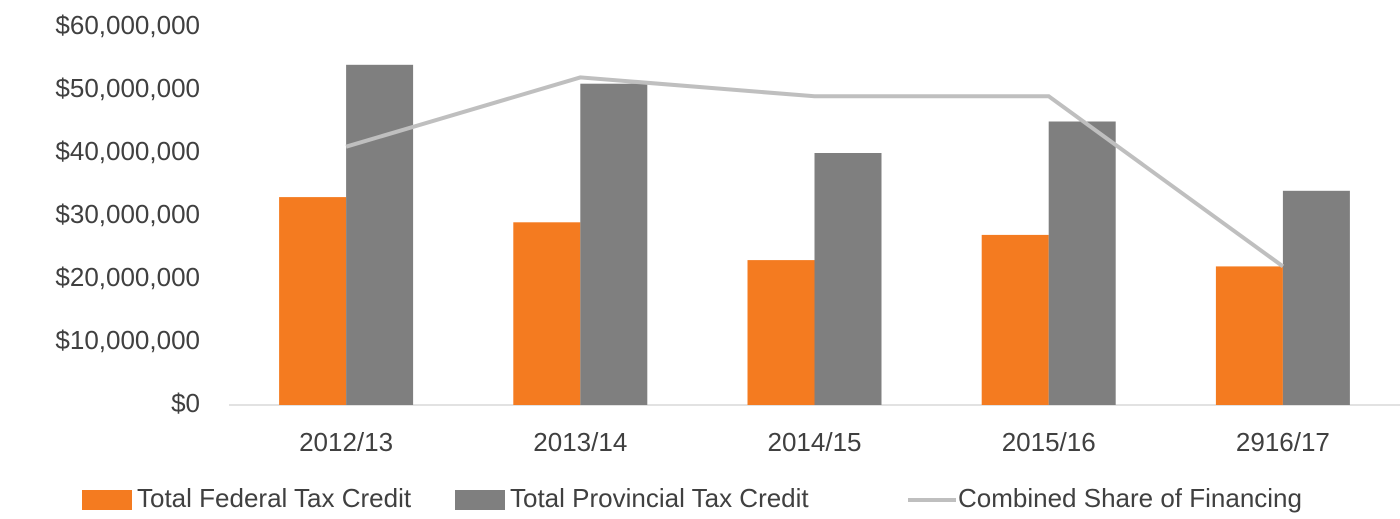 The height and width of the screenshot is (519, 1400). I want to click on y-tick-label: $30,000,000, so click(127, 214).